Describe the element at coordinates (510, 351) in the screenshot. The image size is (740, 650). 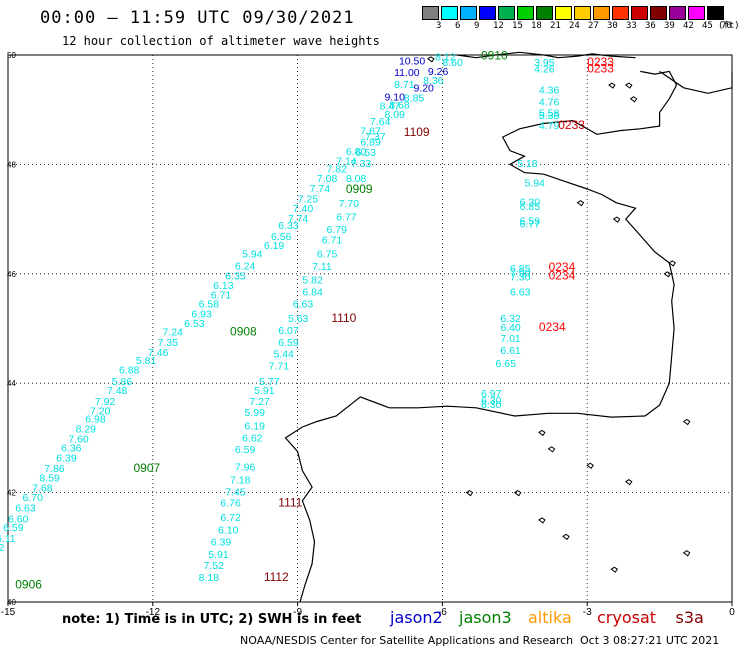
I see `wave-height-label: 6.61` at that location.